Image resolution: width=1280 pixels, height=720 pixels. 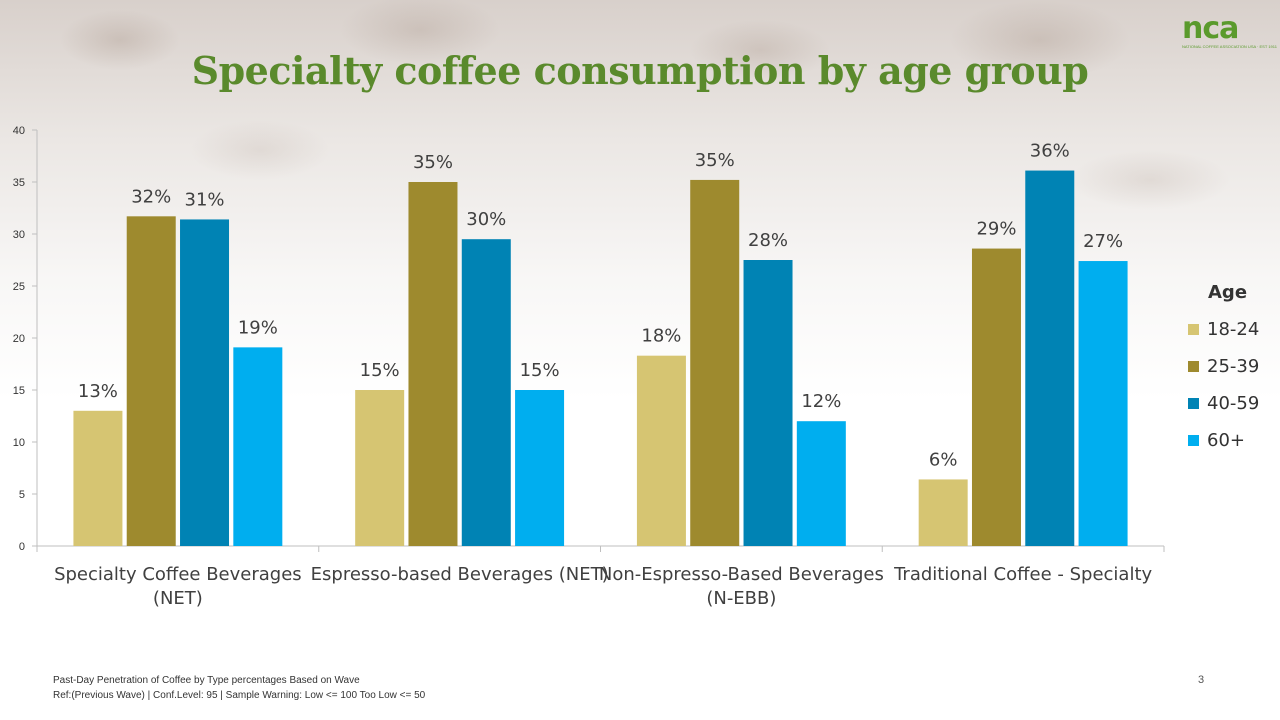 What do you see at coordinates (996, 229) in the screenshot?
I see `data-label: 29%` at bounding box center [996, 229].